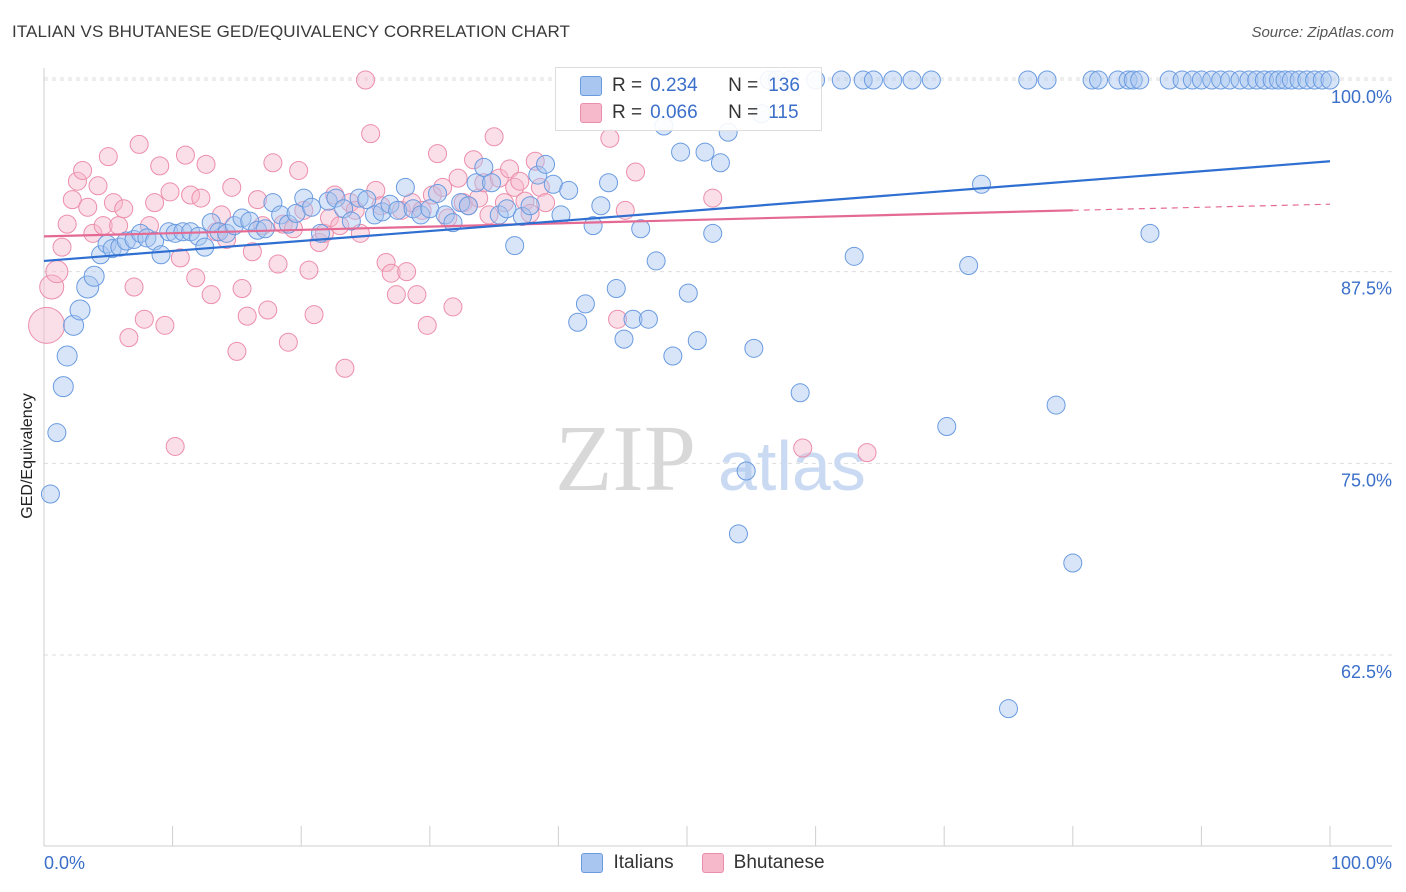  Describe the element at coordinates (643, 862) in the screenshot. I see `legend-label-italians: Italians` at that location.